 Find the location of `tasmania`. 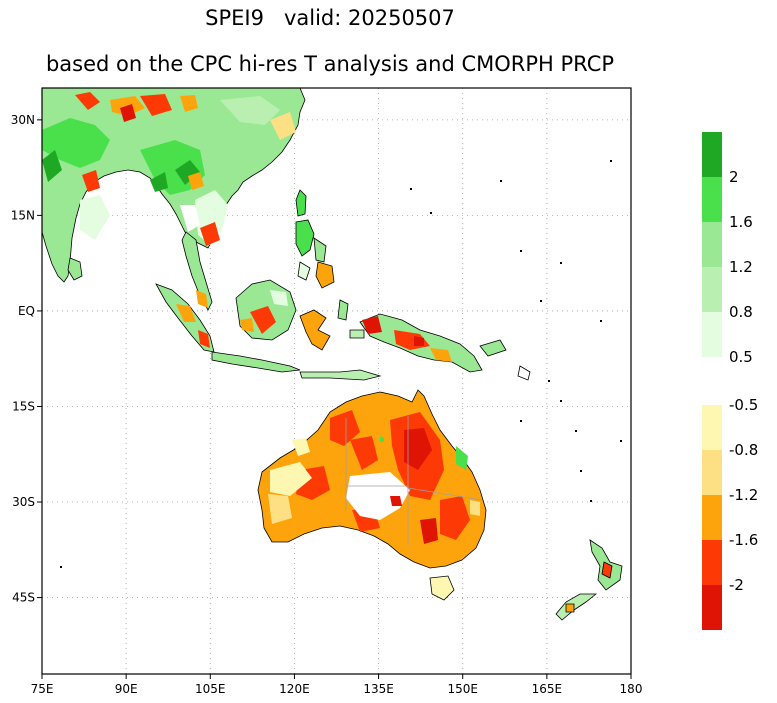

tasmania is located at coordinates (442, 588).